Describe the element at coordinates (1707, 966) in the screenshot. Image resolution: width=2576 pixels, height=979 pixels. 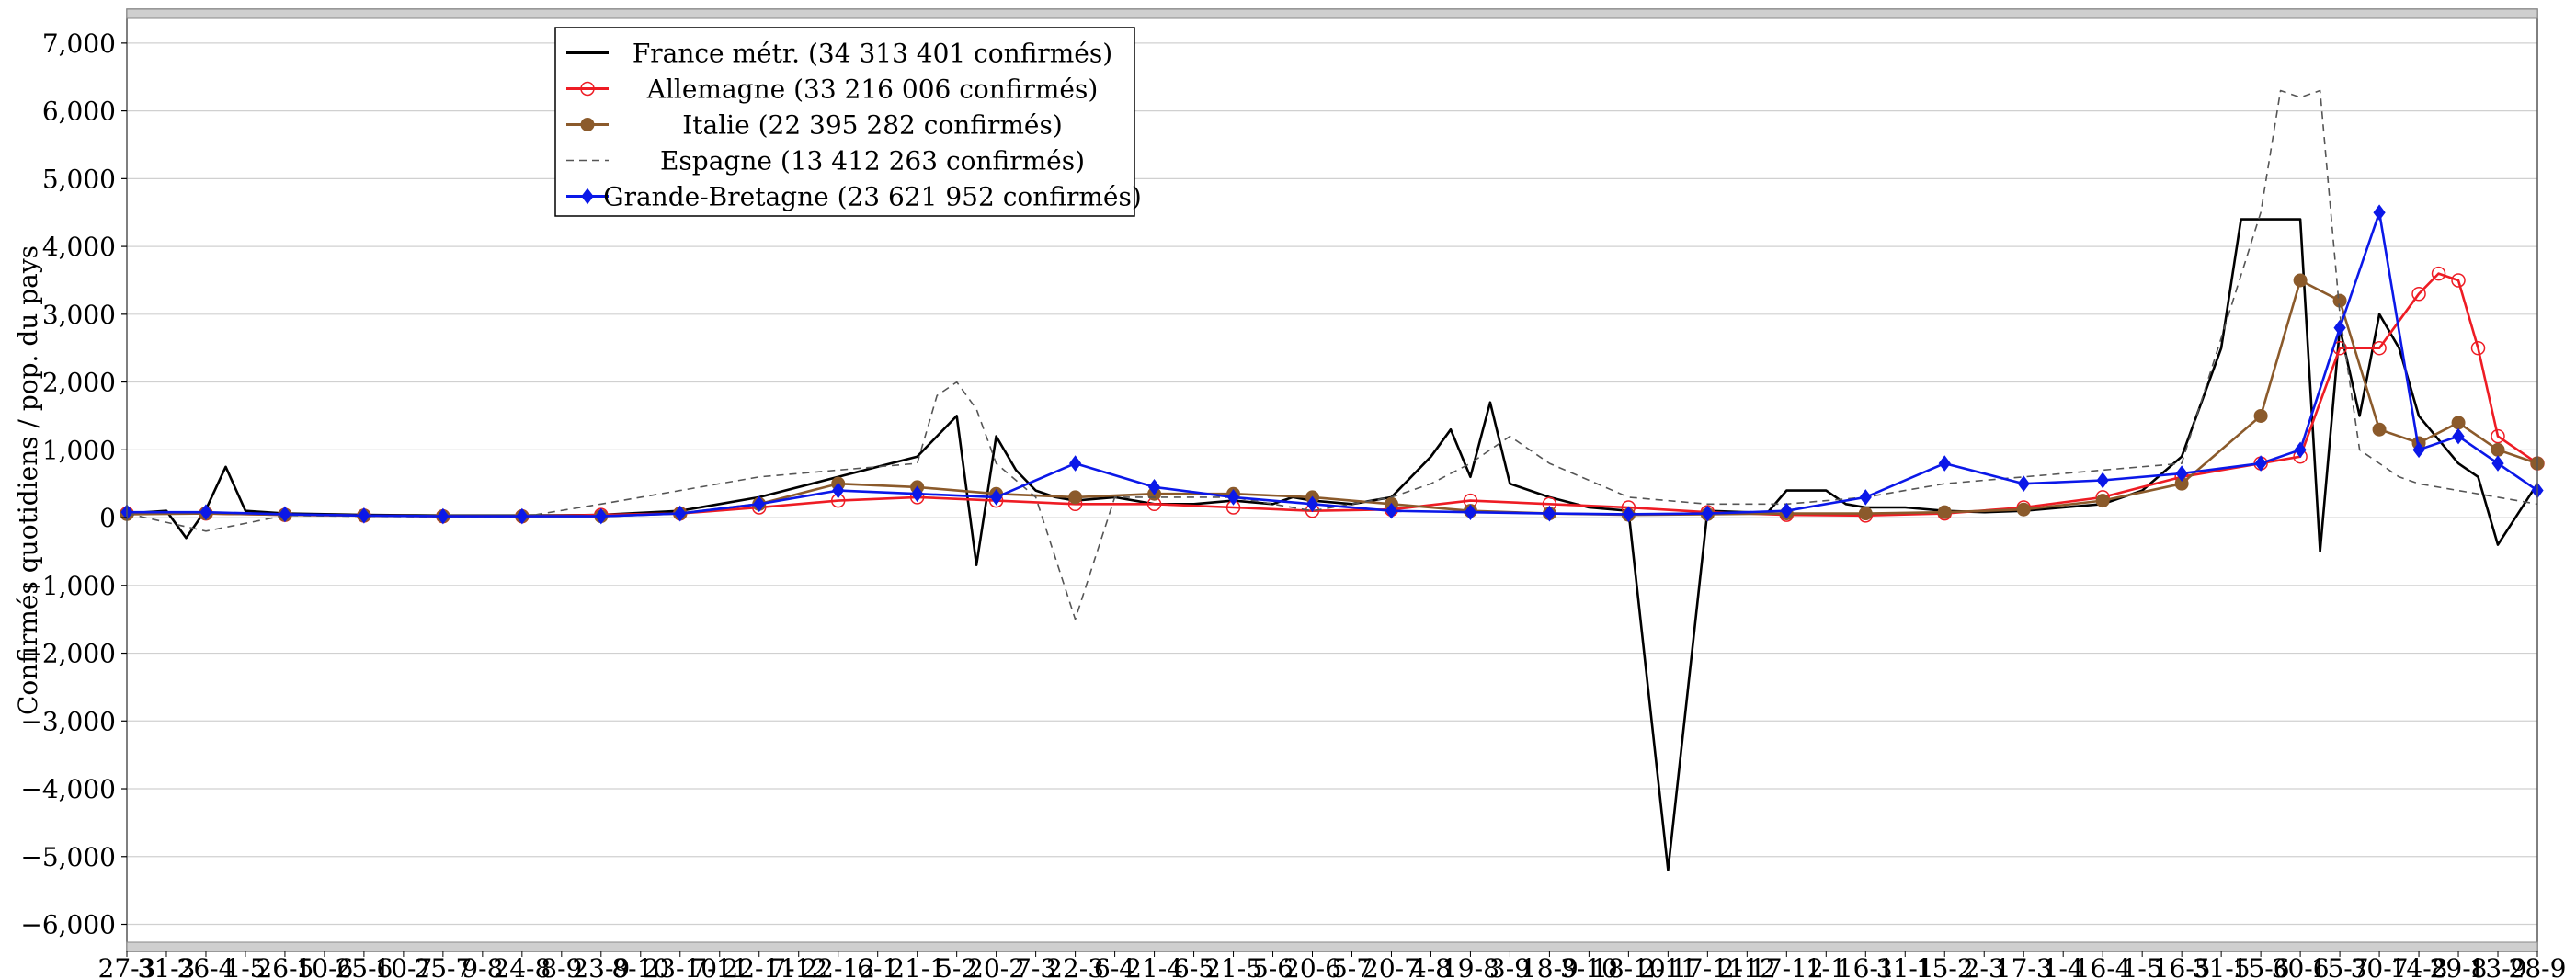
I see `x-tick-label: 17-11` at that location.